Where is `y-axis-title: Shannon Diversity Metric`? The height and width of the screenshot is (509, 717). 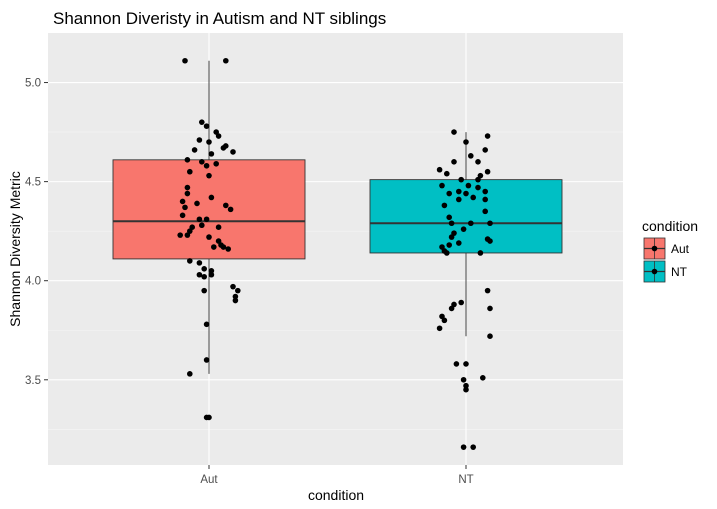 y-axis-title: Shannon Diversity Metric is located at coordinates (15, 249).